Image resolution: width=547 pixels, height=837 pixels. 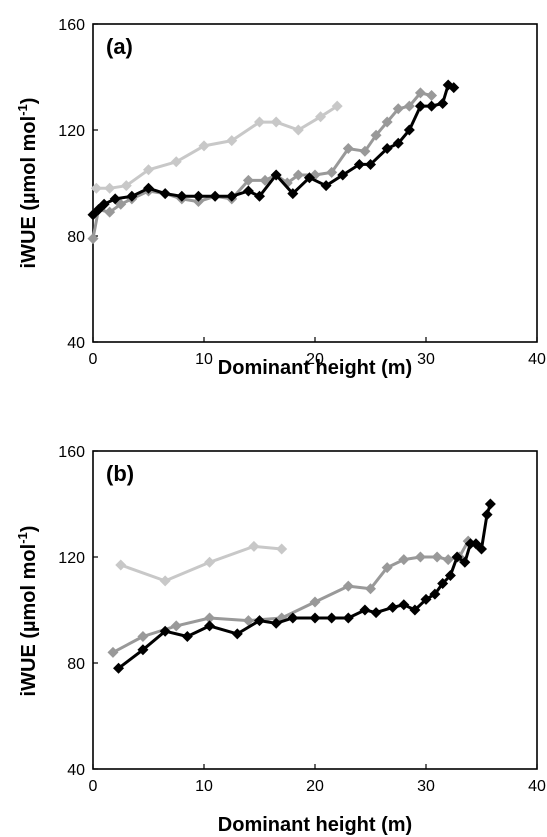 I want to click on panel-label: (b), so click(x=120, y=473).